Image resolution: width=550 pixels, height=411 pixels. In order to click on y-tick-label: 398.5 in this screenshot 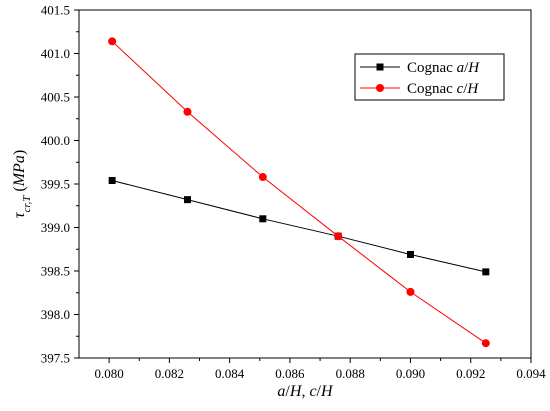, I will do `click(55, 271)`.